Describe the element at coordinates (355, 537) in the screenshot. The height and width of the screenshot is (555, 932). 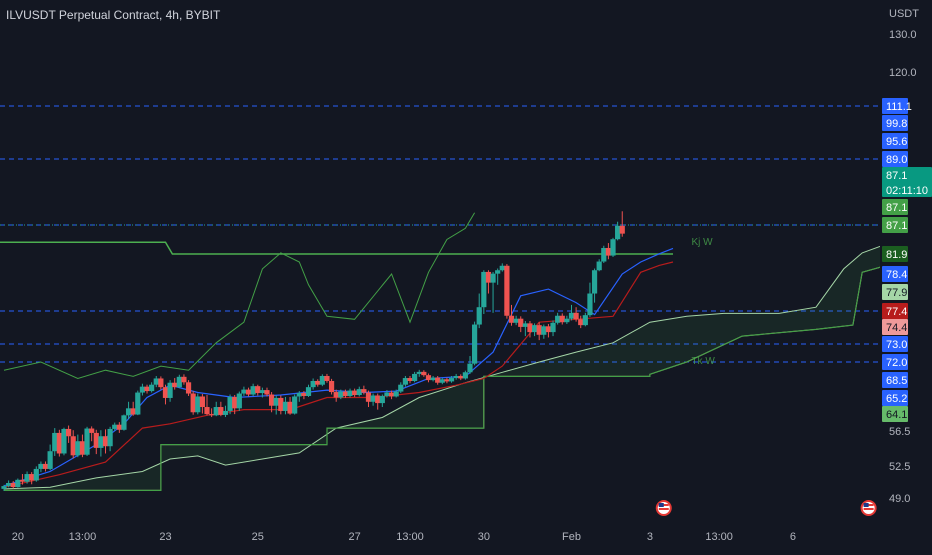
I see `x-tick-label: 27` at that location.